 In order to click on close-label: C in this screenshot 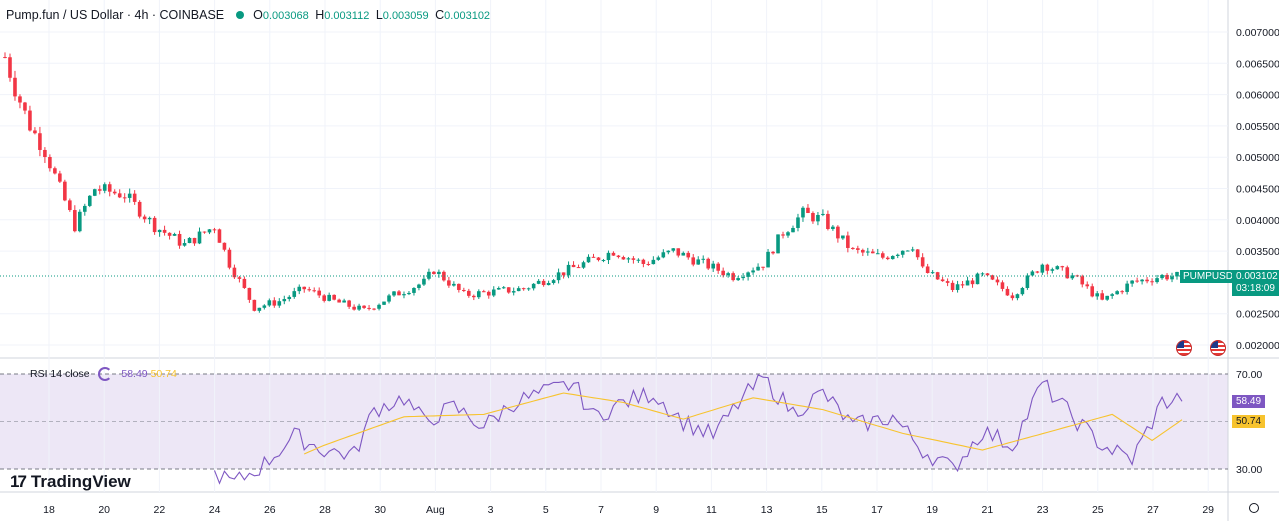, I will do `click(440, 15)`.